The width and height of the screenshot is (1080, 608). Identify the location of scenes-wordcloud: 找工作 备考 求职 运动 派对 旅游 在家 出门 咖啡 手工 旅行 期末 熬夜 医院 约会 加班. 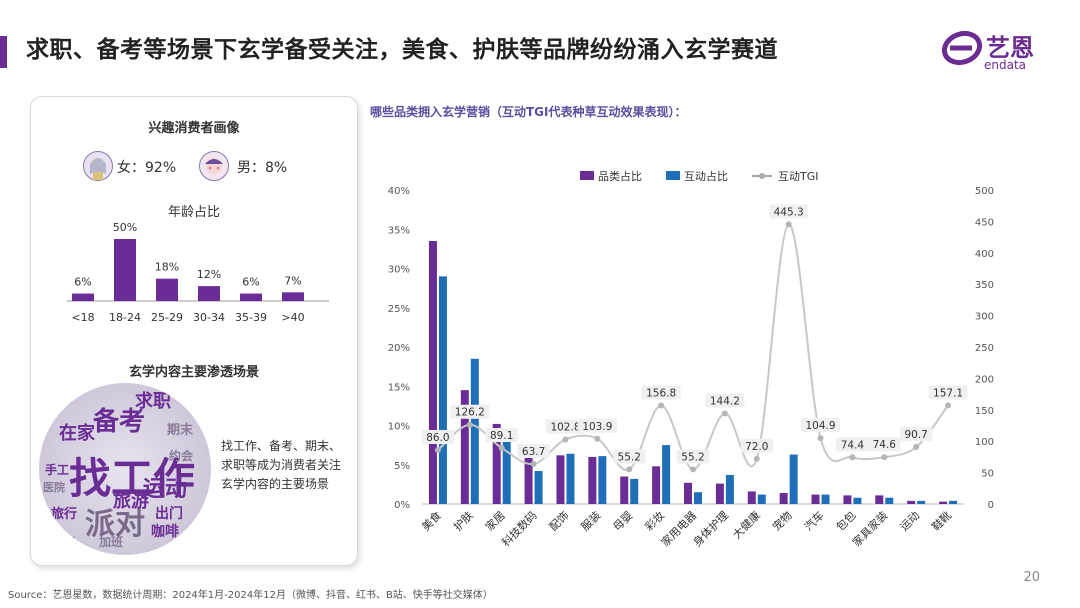
(125, 469).